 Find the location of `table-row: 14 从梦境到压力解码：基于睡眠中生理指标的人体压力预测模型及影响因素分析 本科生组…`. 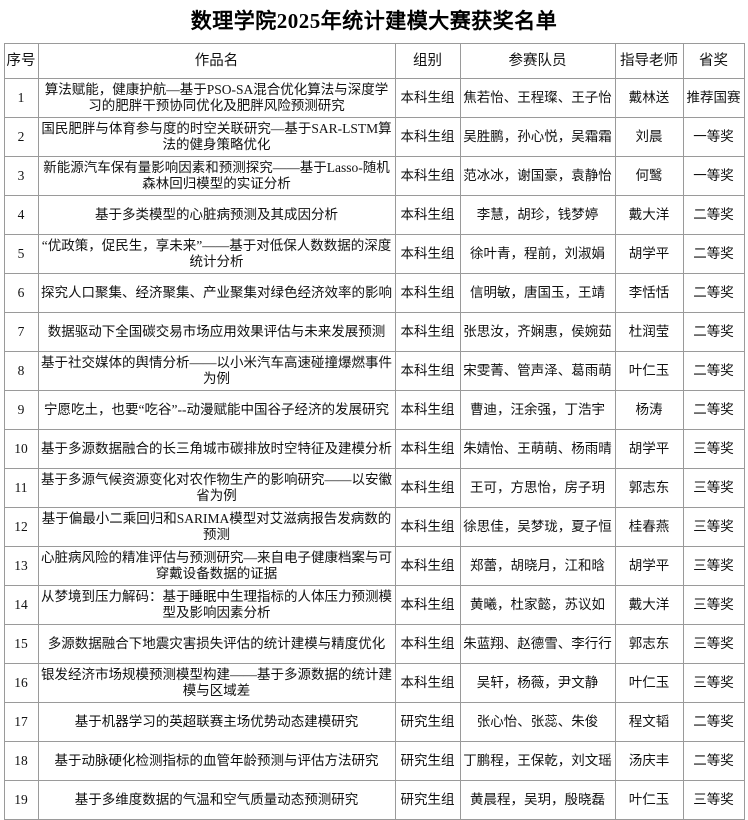

table-row: 14 从梦境到压力解码：基于睡眠中生理指标的人体压力预测模型及影响因素分析 本科生组… is located at coordinates (374, 605).